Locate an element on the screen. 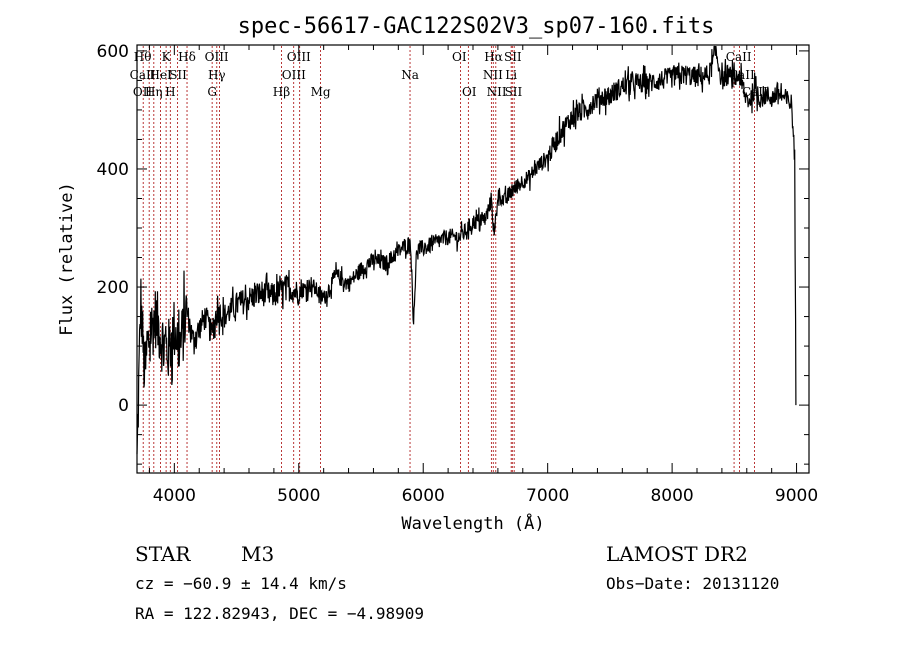 The width and height of the screenshot is (900, 649). spectral-line-label: Hθ is located at coordinates (143, 57).